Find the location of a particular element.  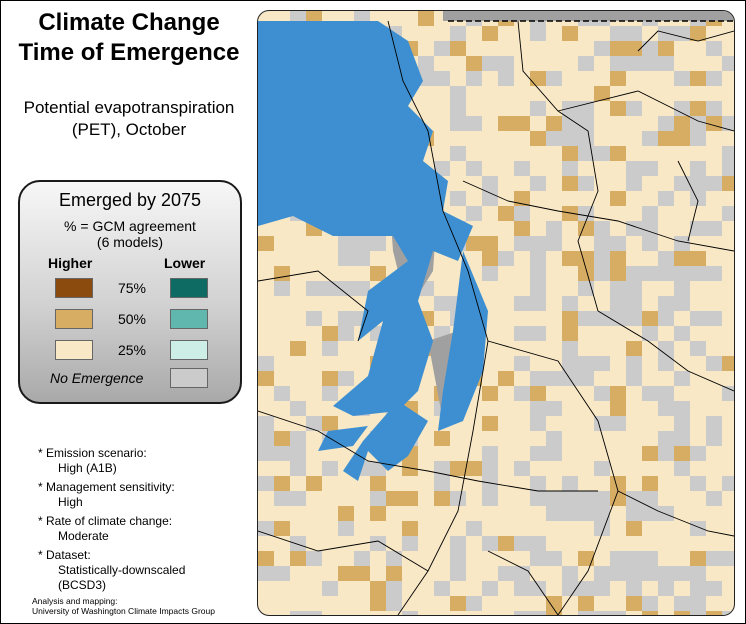

swatch-no-emergence is located at coordinates (189, 378).